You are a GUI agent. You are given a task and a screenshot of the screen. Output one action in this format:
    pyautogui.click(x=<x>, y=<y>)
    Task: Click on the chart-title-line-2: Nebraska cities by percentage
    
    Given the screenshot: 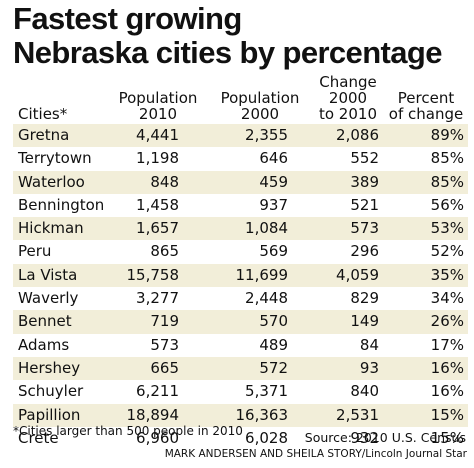 What is the action you would take?
    pyautogui.click(x=227, y=52)
    